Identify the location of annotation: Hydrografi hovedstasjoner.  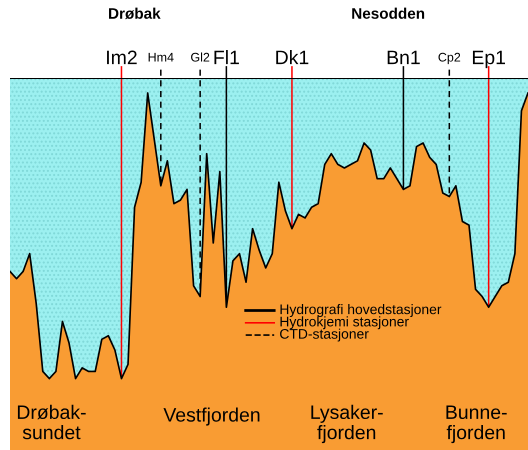
(361, 310).